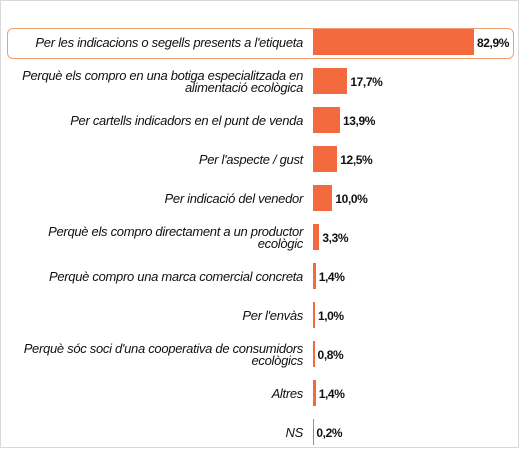 The height and width of the screenshot is (452, 519). I want to click on value-label: 3,3%, so click(335, 238).